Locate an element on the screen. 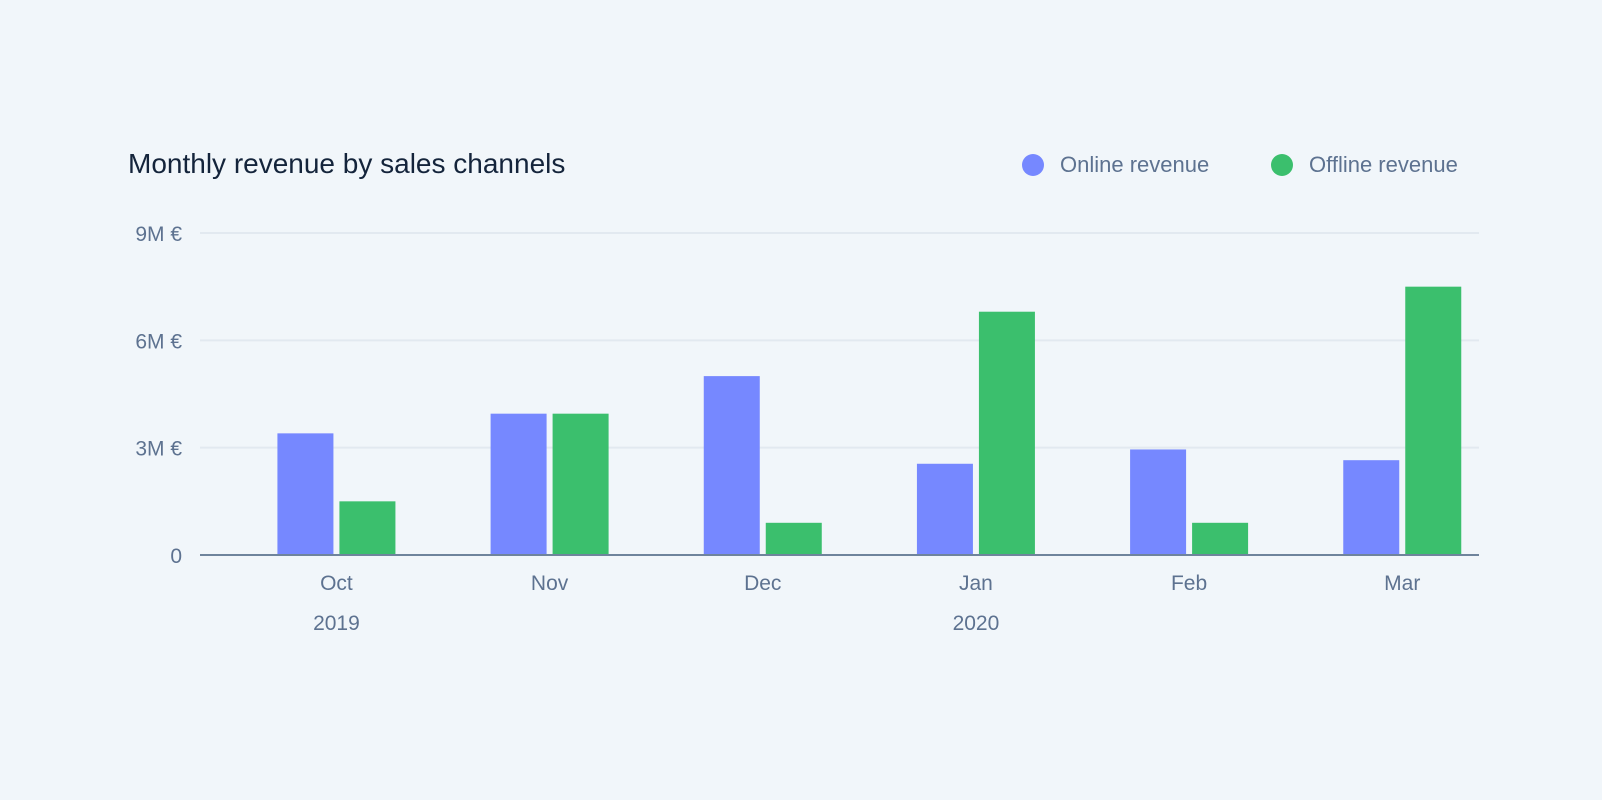 The height and width of the screenshot is (800, 1602). bar-online-revenue-dec is located at coordinates (731, 465).